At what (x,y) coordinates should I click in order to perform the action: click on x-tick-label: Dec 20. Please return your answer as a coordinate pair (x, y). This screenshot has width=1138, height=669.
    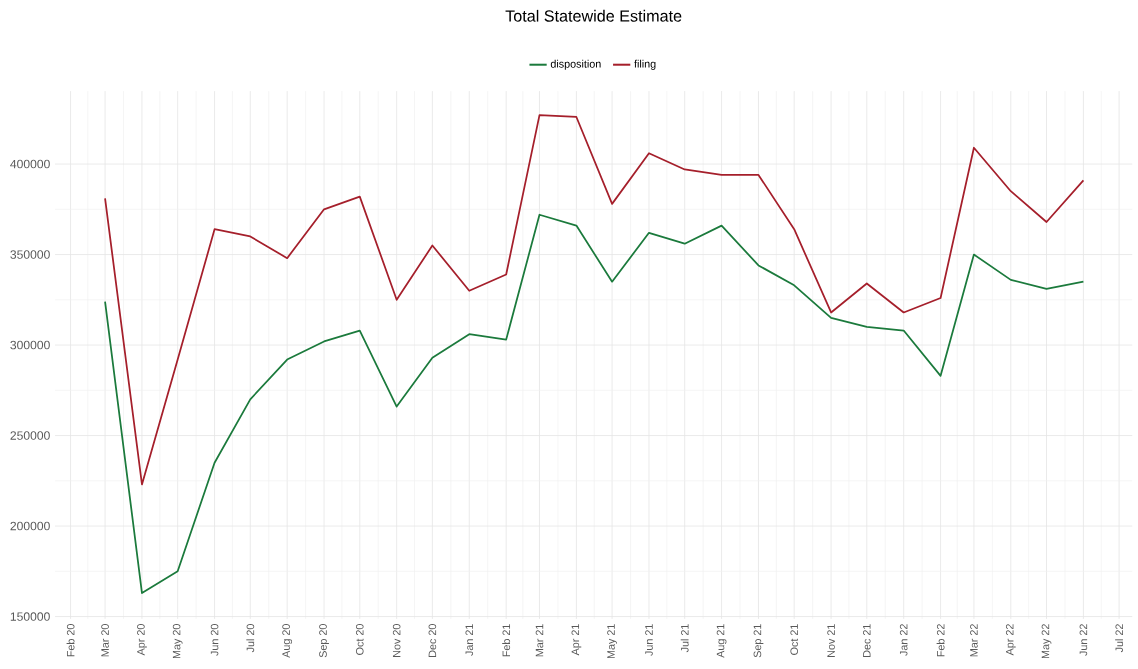
    Looking at the image, I should click on (432, 640).